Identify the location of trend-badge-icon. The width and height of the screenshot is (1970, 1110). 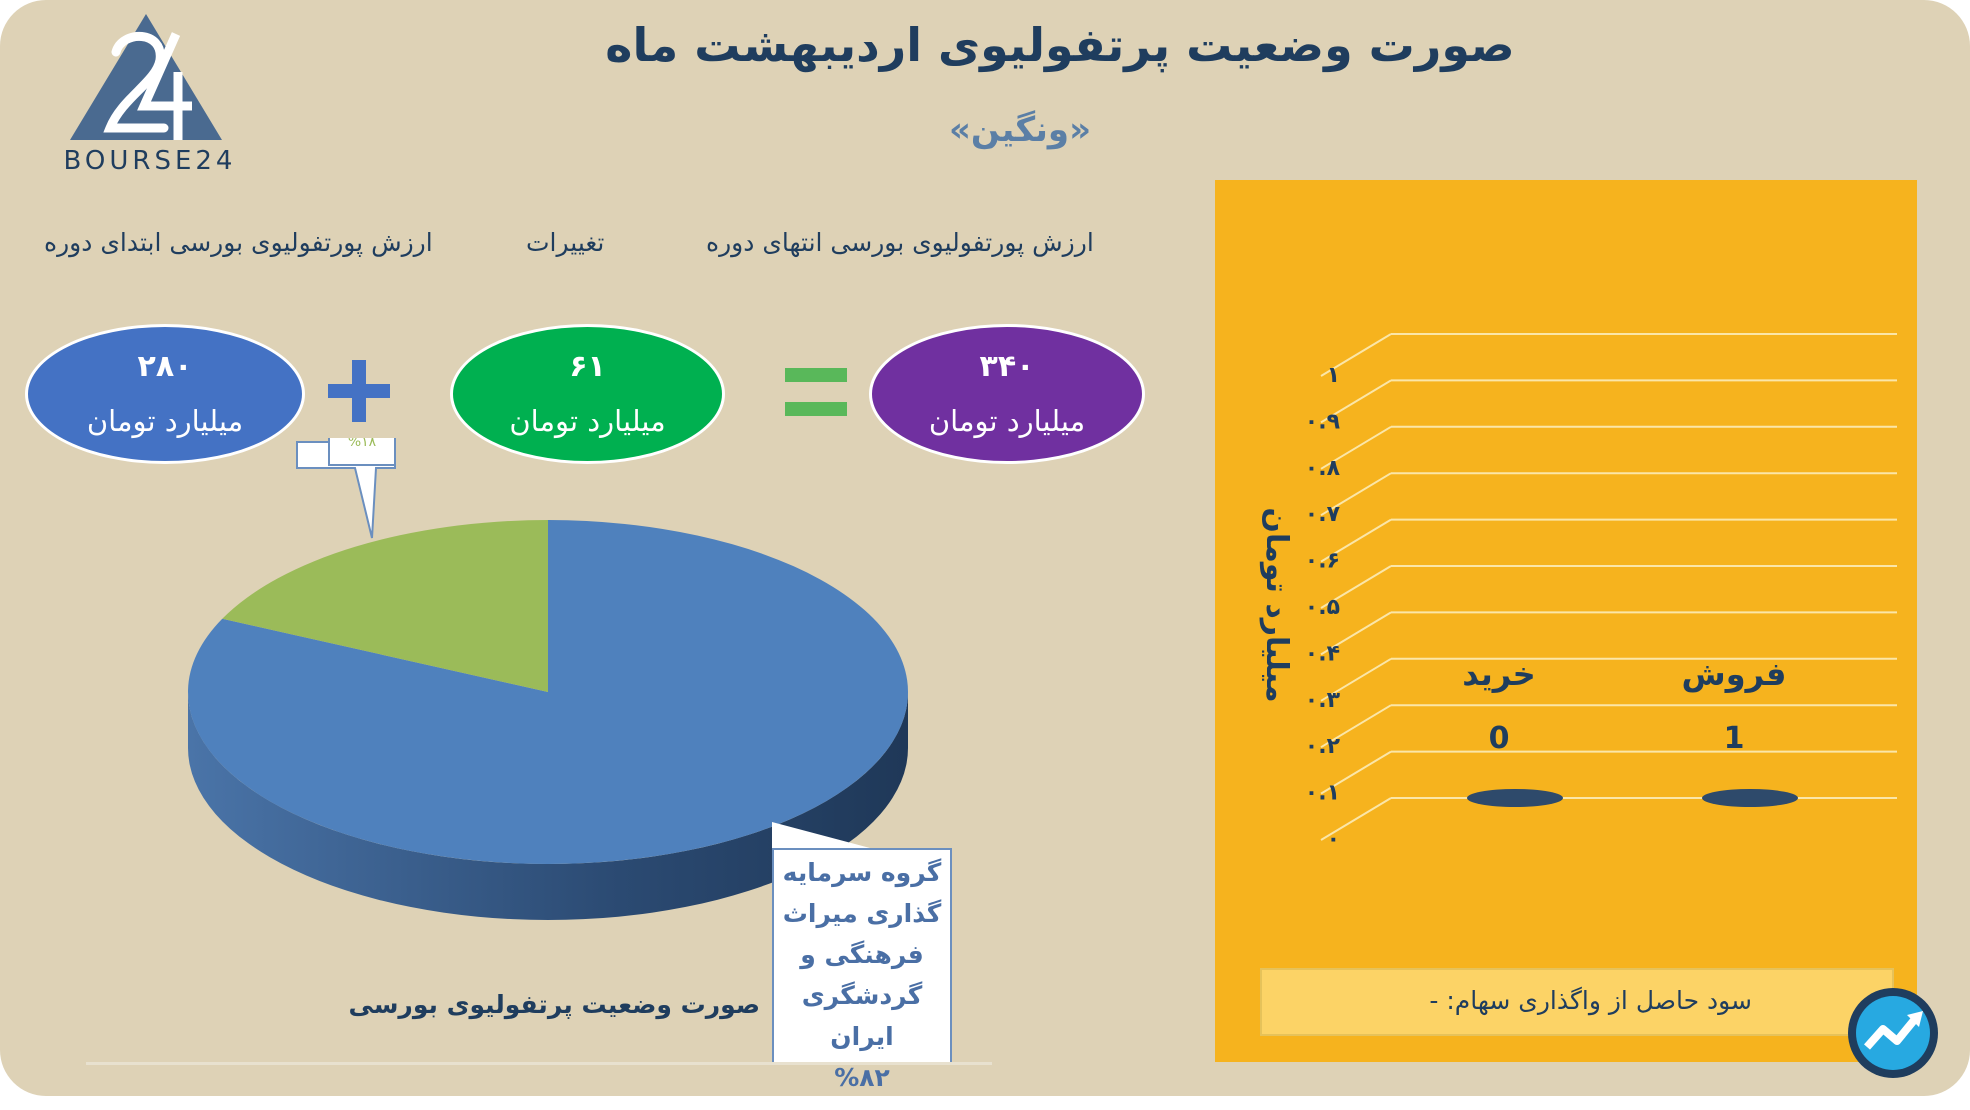
(1893, 1033).